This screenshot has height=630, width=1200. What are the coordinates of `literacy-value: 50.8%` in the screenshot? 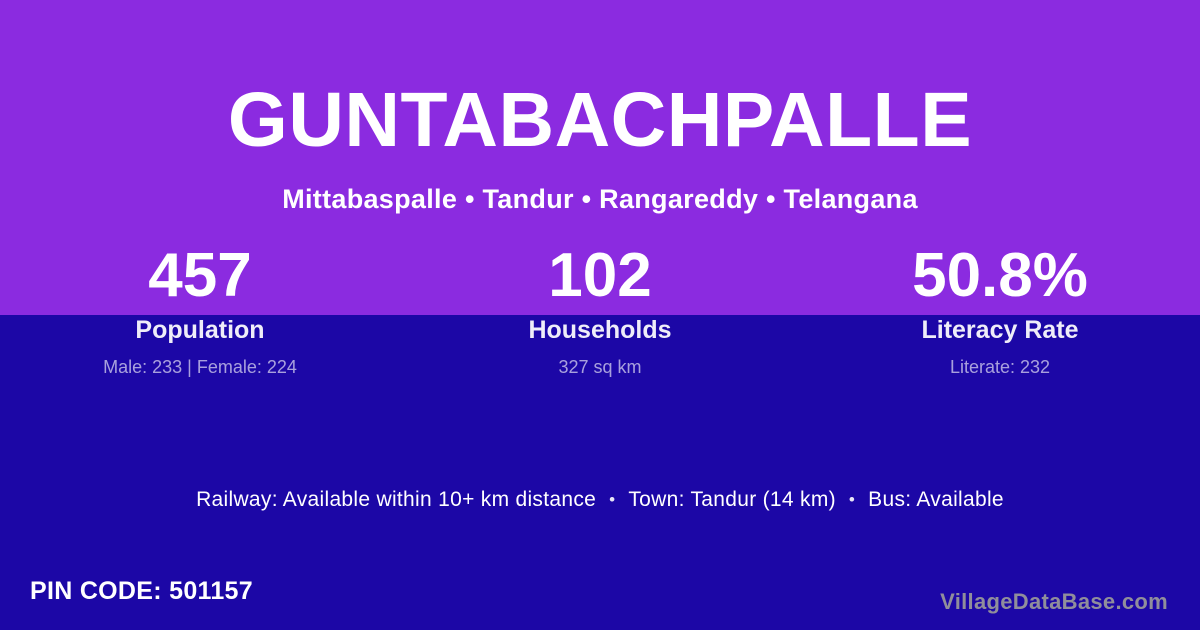 It's located at (1000, 275).